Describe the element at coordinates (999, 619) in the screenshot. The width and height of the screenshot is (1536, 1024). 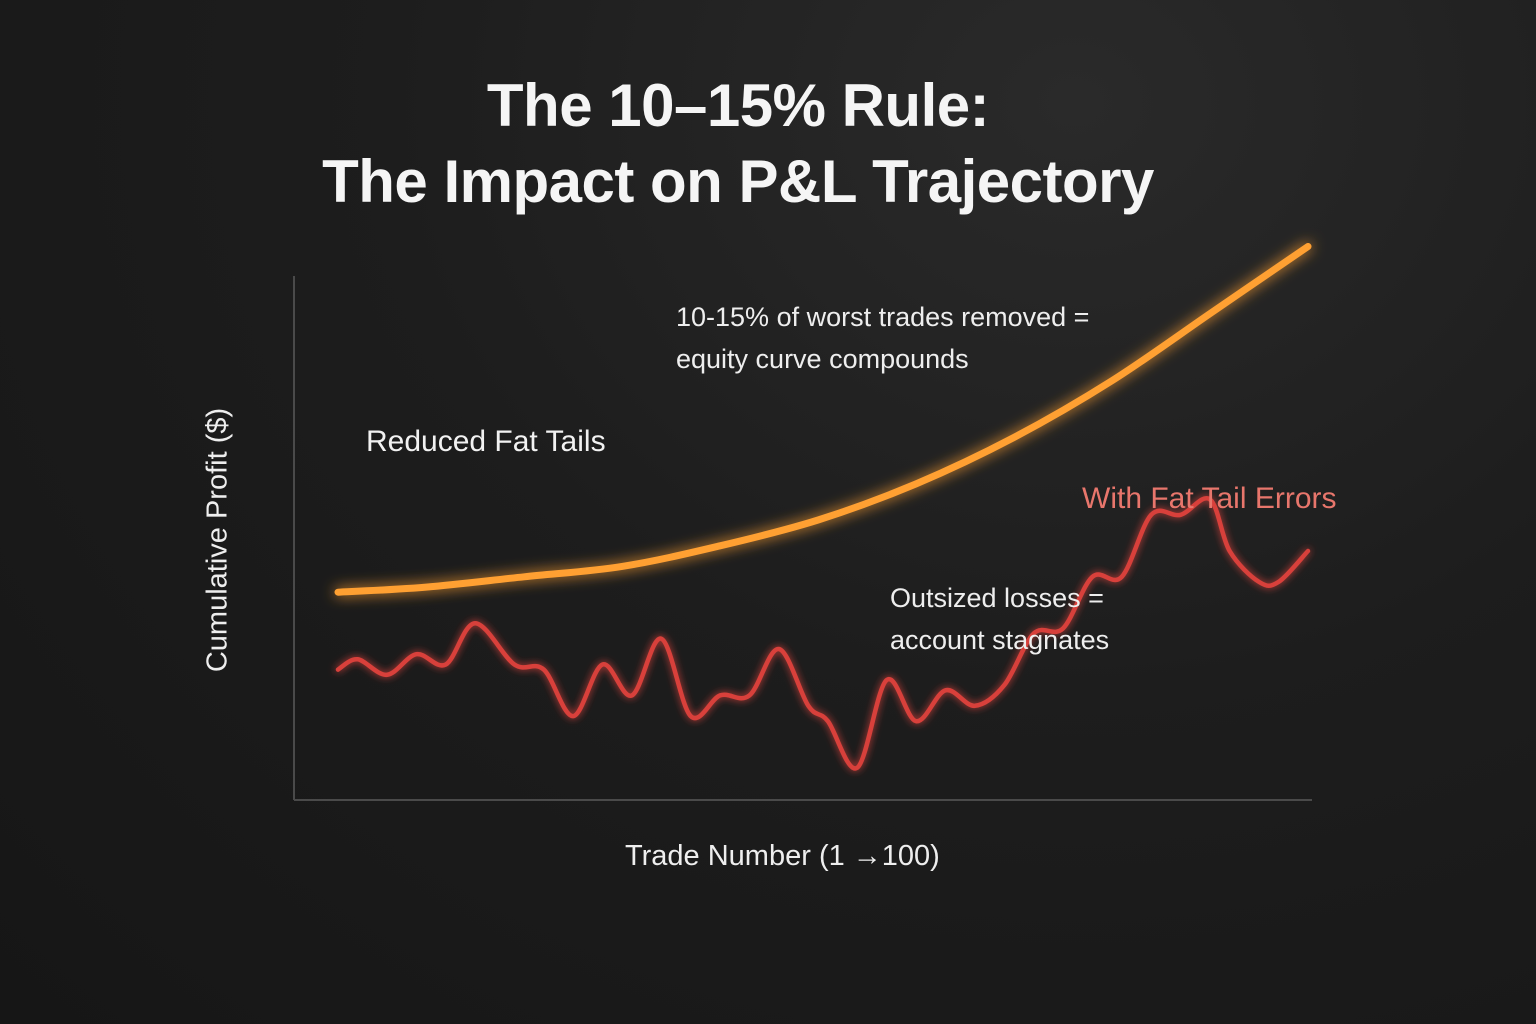
I see `annotation-stagnation: Outsized losses = account stagnates` at that location.